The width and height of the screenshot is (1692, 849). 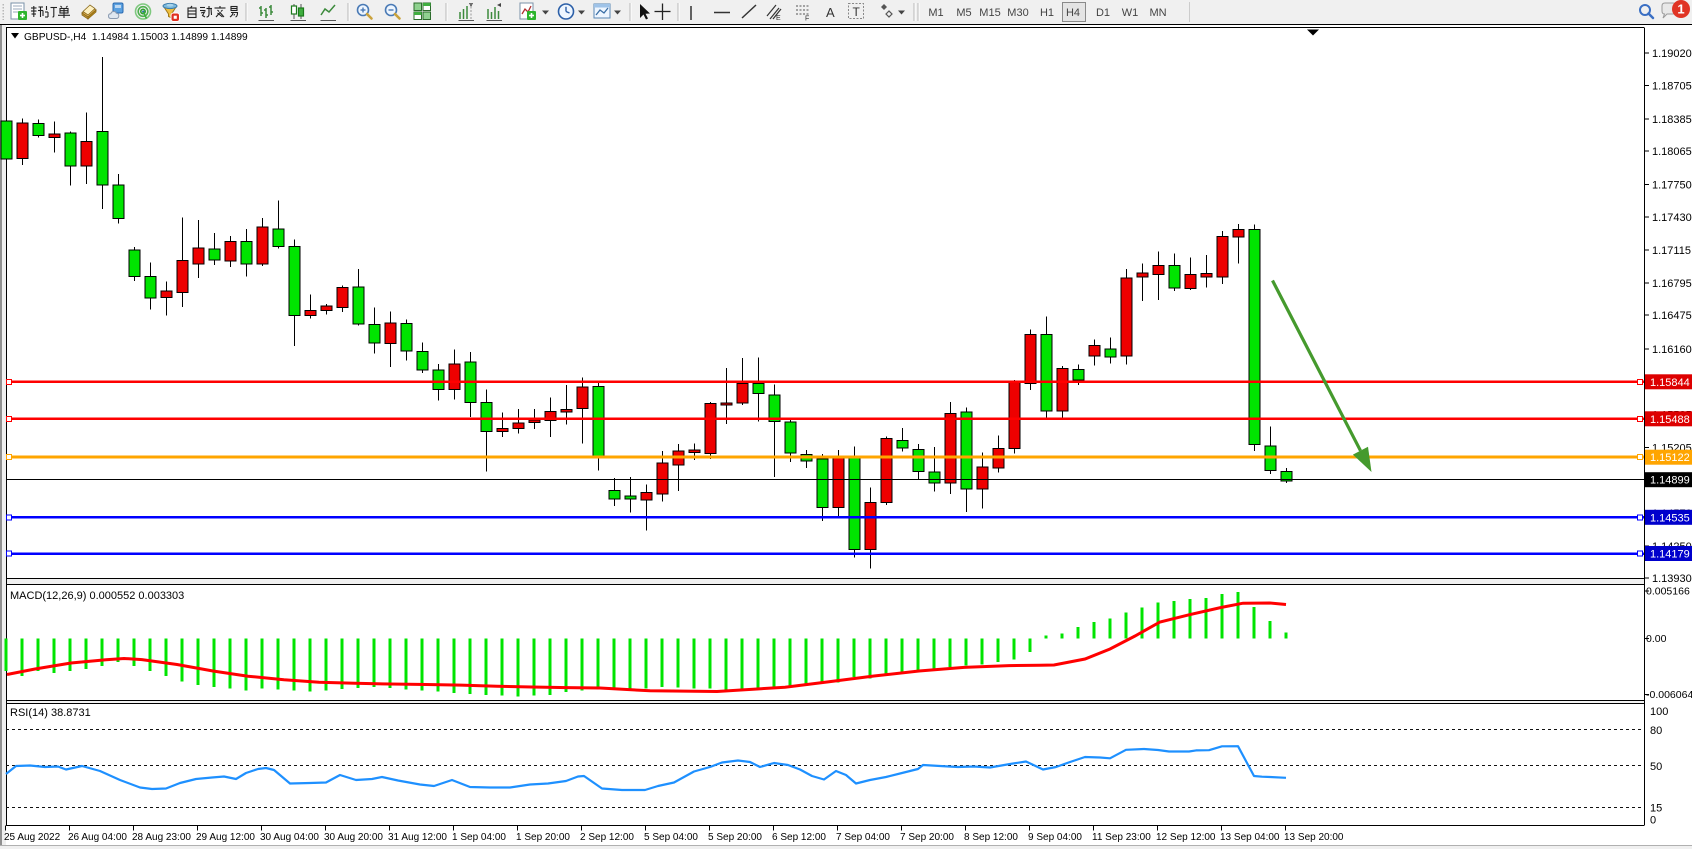 What do you see at coordinates (1680, 9) in the screenshot?
I see `svg-text: 1` at bounding box center [1680, 9].